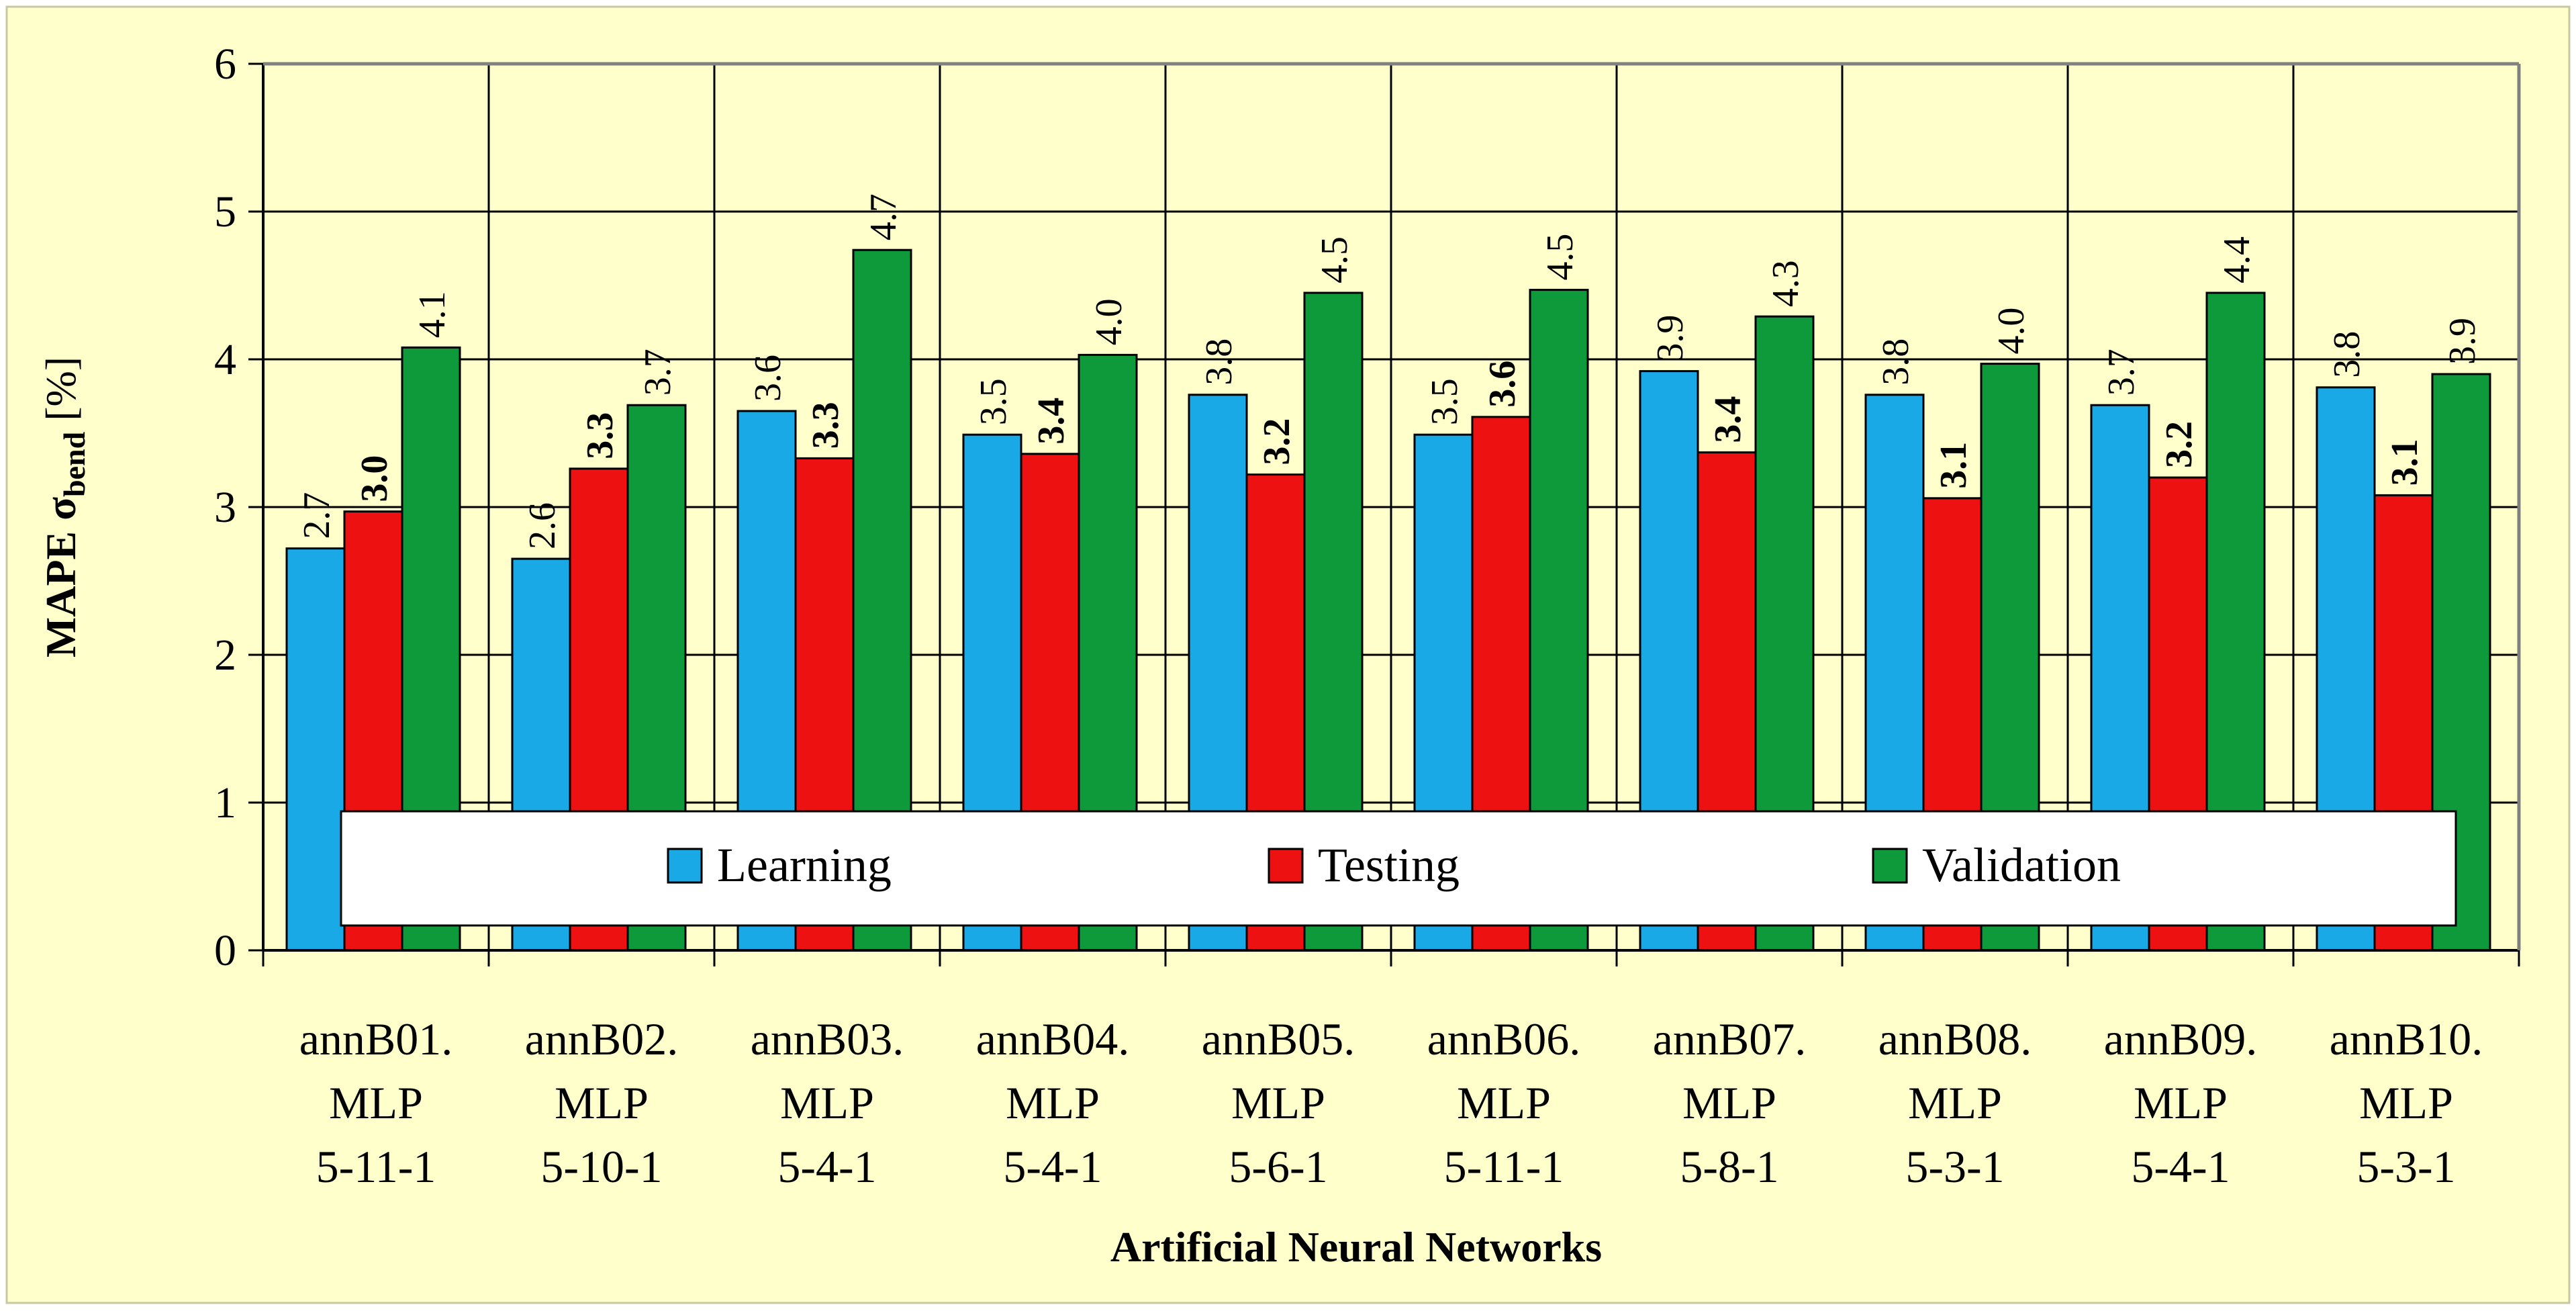  I want to click on x-tick-label: annB07., so click(1730, 1039).